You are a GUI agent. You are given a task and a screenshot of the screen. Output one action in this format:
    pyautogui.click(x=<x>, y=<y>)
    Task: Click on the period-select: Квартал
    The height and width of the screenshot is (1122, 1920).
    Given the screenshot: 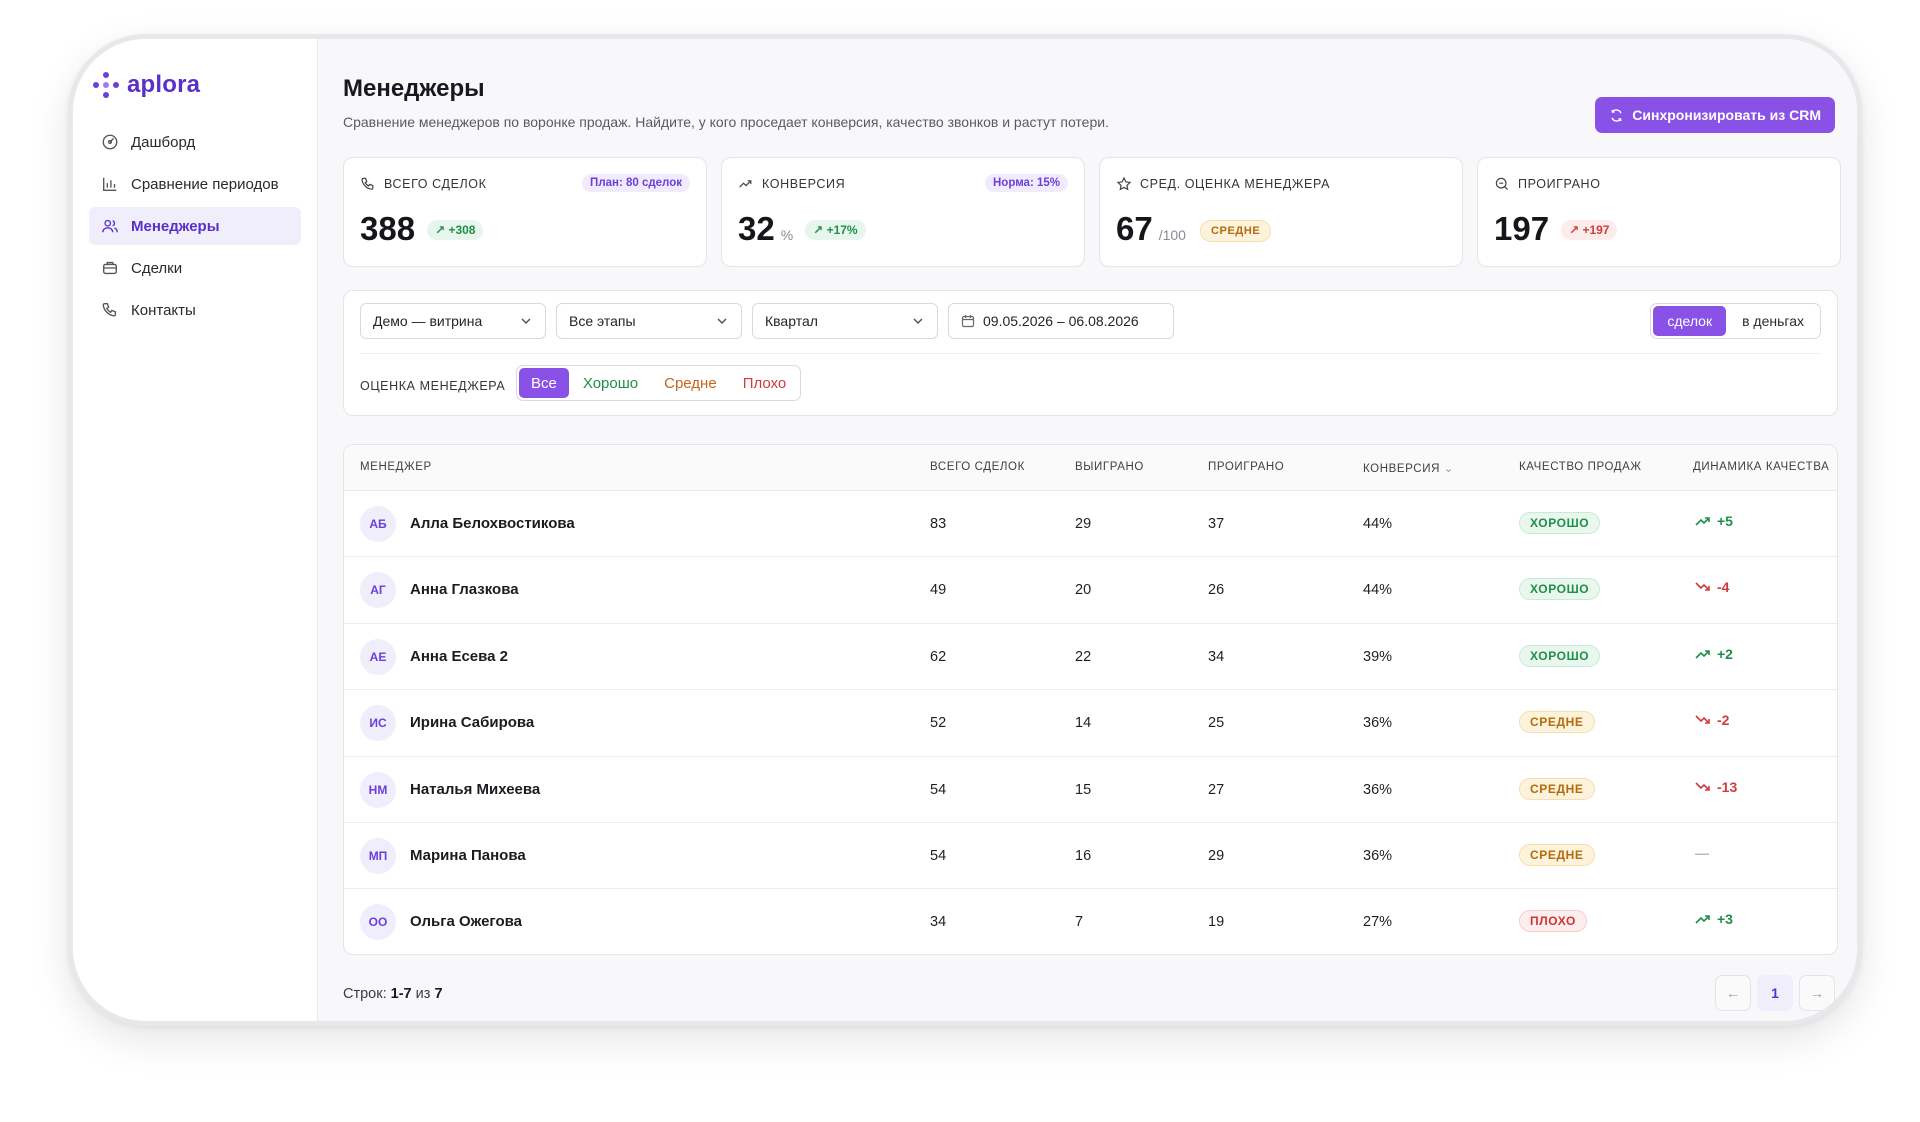 What is the action you would take?
    pyautogui.click(x=845, y=321)
    